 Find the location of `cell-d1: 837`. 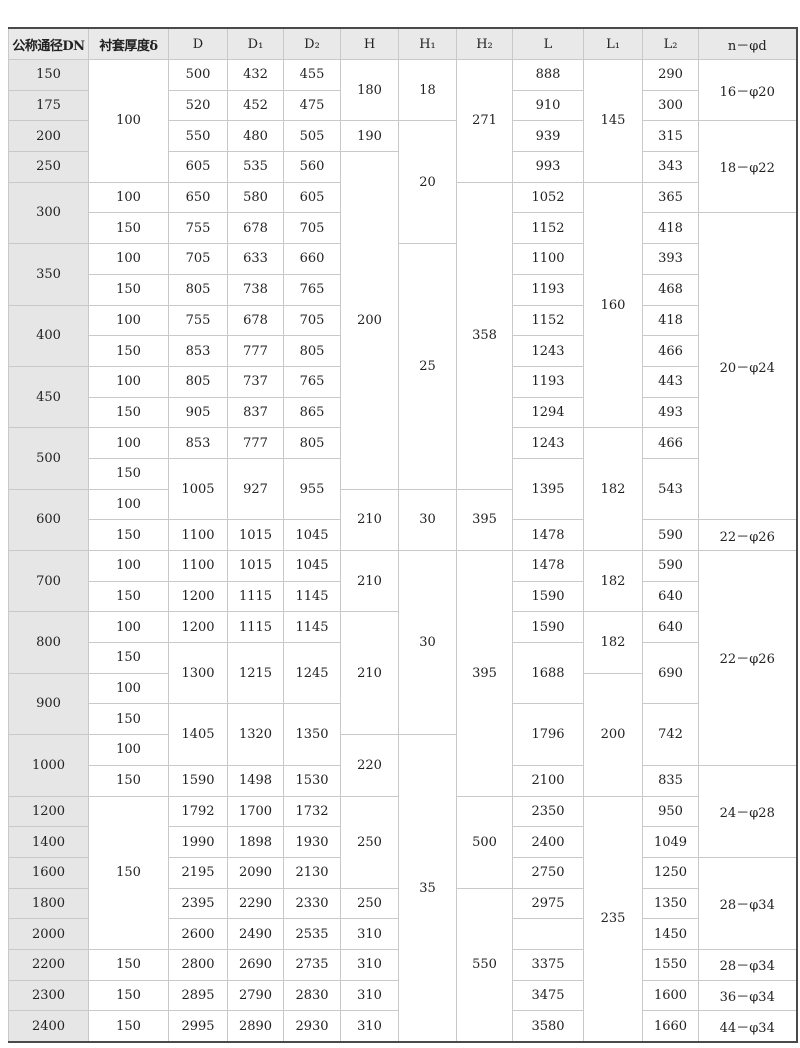

cell-d1: 837 is located at coordinates (255, 412).